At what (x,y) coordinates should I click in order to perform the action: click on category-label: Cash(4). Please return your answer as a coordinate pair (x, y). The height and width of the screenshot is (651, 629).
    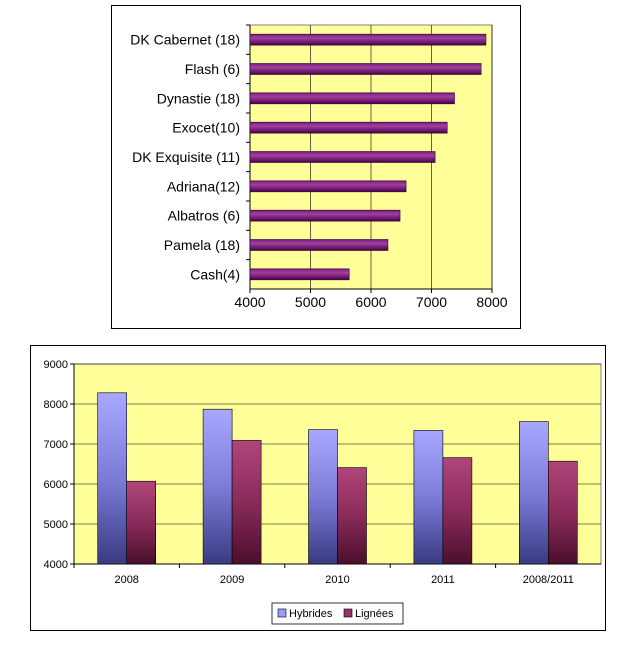
    Looking at the image, I should click on (215, 274).